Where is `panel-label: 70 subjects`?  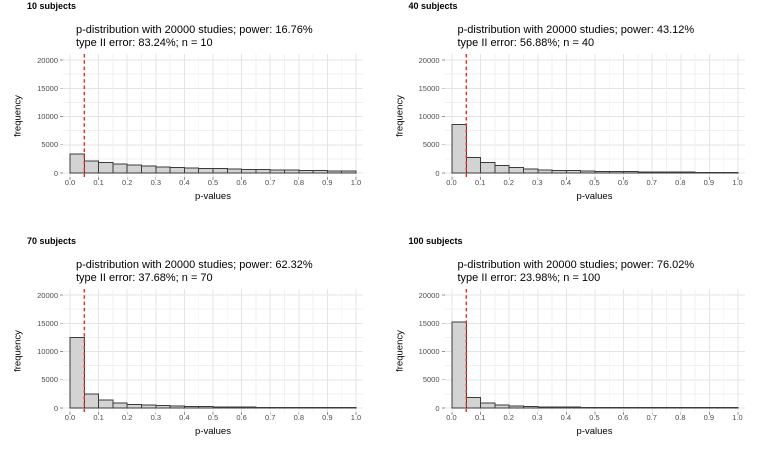 panel-label: 70 subjects is located at coordinates (52, 241).